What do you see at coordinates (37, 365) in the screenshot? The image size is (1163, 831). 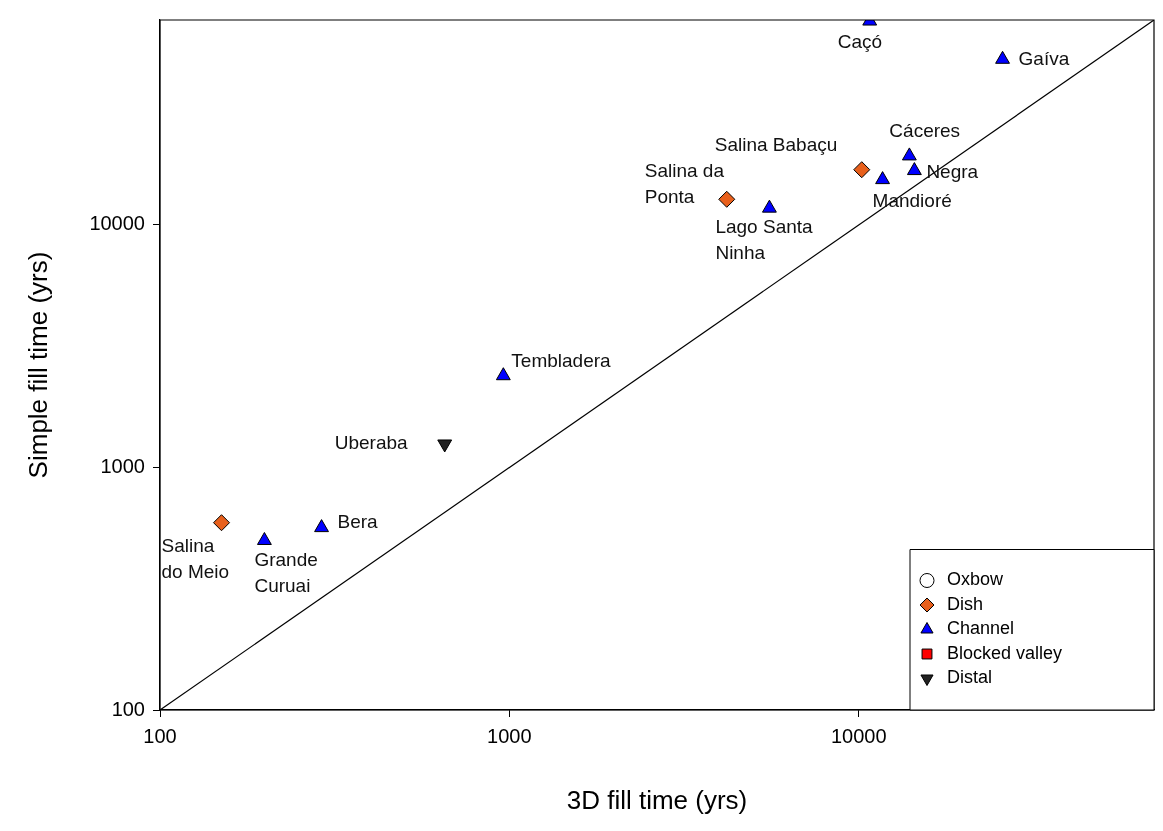 I see `y-axis-title: Simple fill time (yrs)` at bounding box center [37, 365].